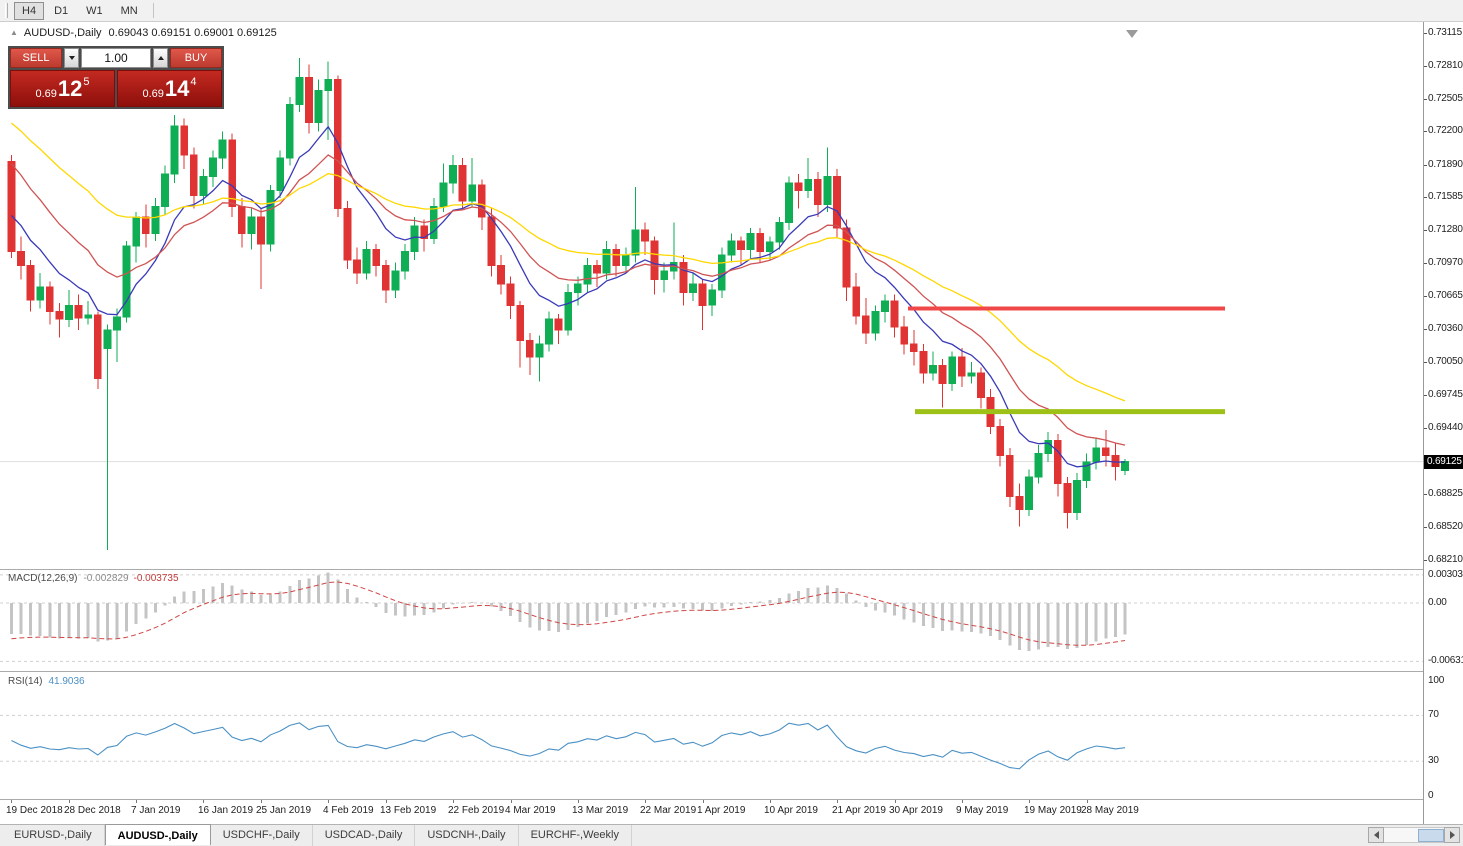 The width and height of the screenshot is (1463, 846). I want to click on macd-axis-label: 0.00, so click(1437, 602).